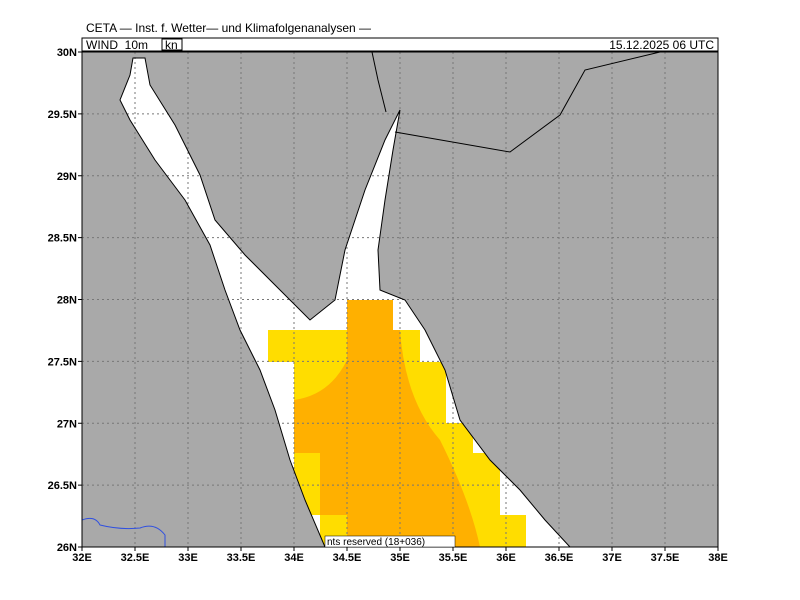 This screenshot has height=600, width=800. I want to click on x-tick-label: 34E, so click(294, 558).